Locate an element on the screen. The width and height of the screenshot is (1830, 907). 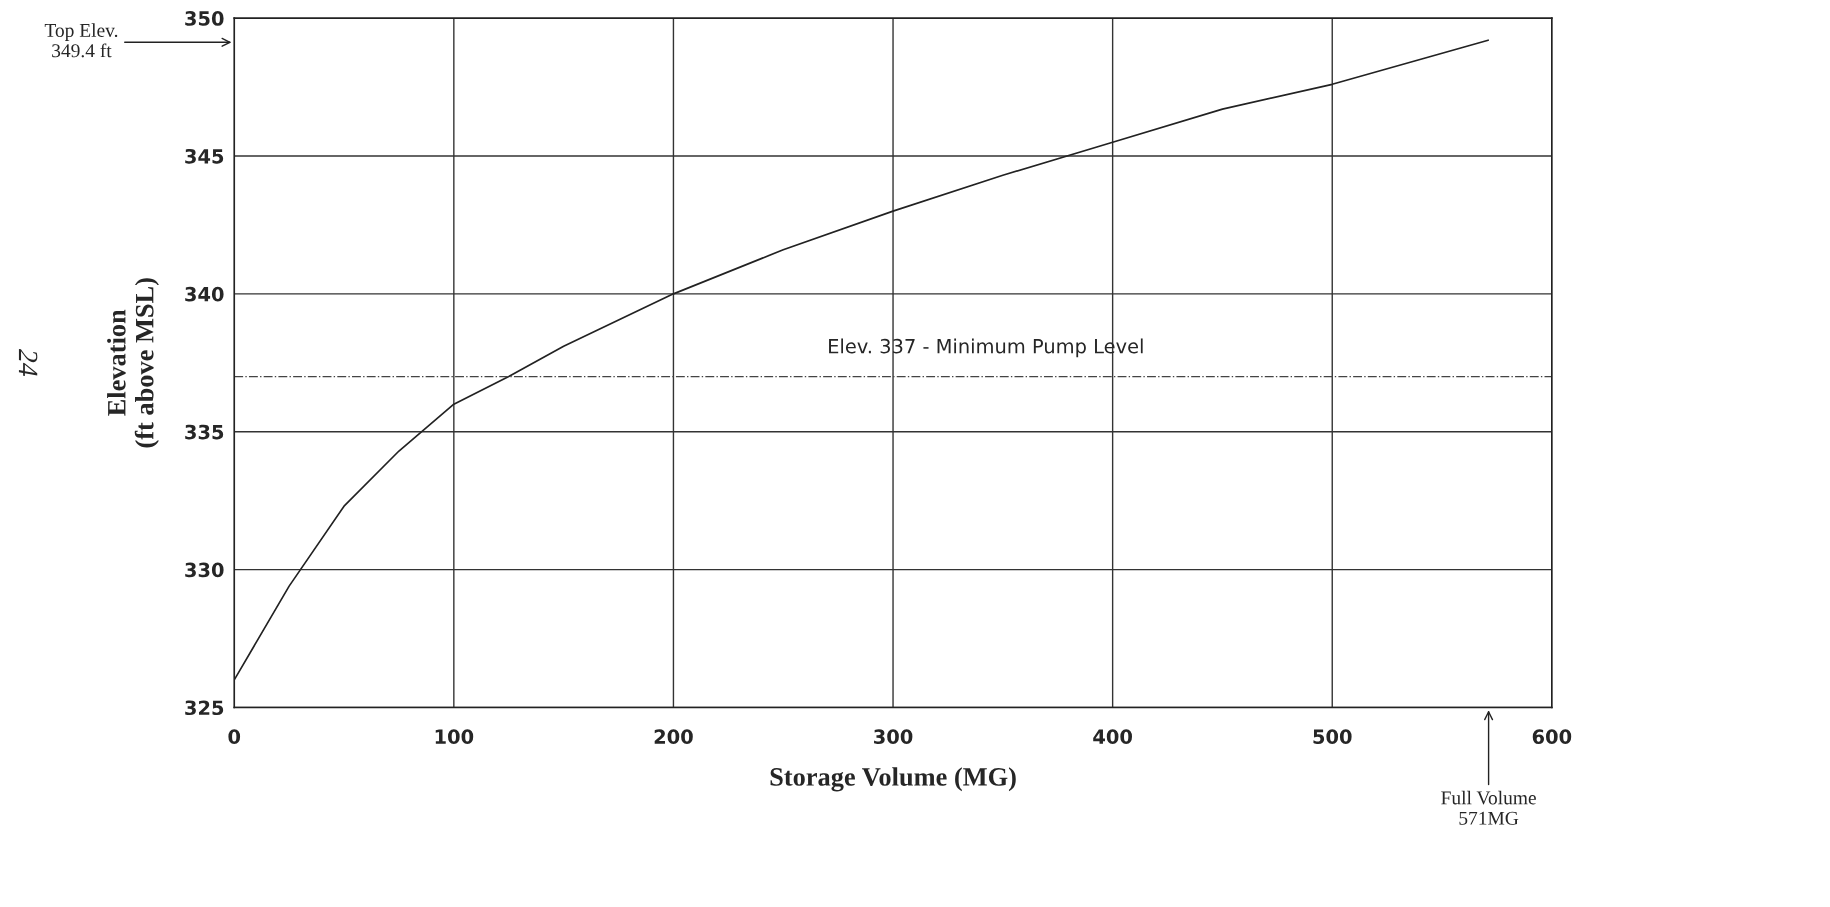
text: 24 is located at coordinates (28, 362).